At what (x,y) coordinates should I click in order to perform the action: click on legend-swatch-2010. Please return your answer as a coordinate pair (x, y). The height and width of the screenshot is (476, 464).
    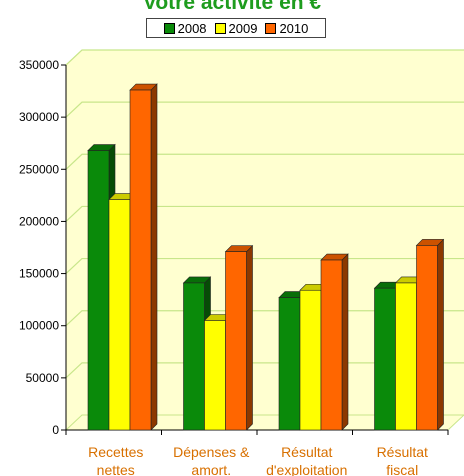
    Looking at the image, I should click on (271, 28).